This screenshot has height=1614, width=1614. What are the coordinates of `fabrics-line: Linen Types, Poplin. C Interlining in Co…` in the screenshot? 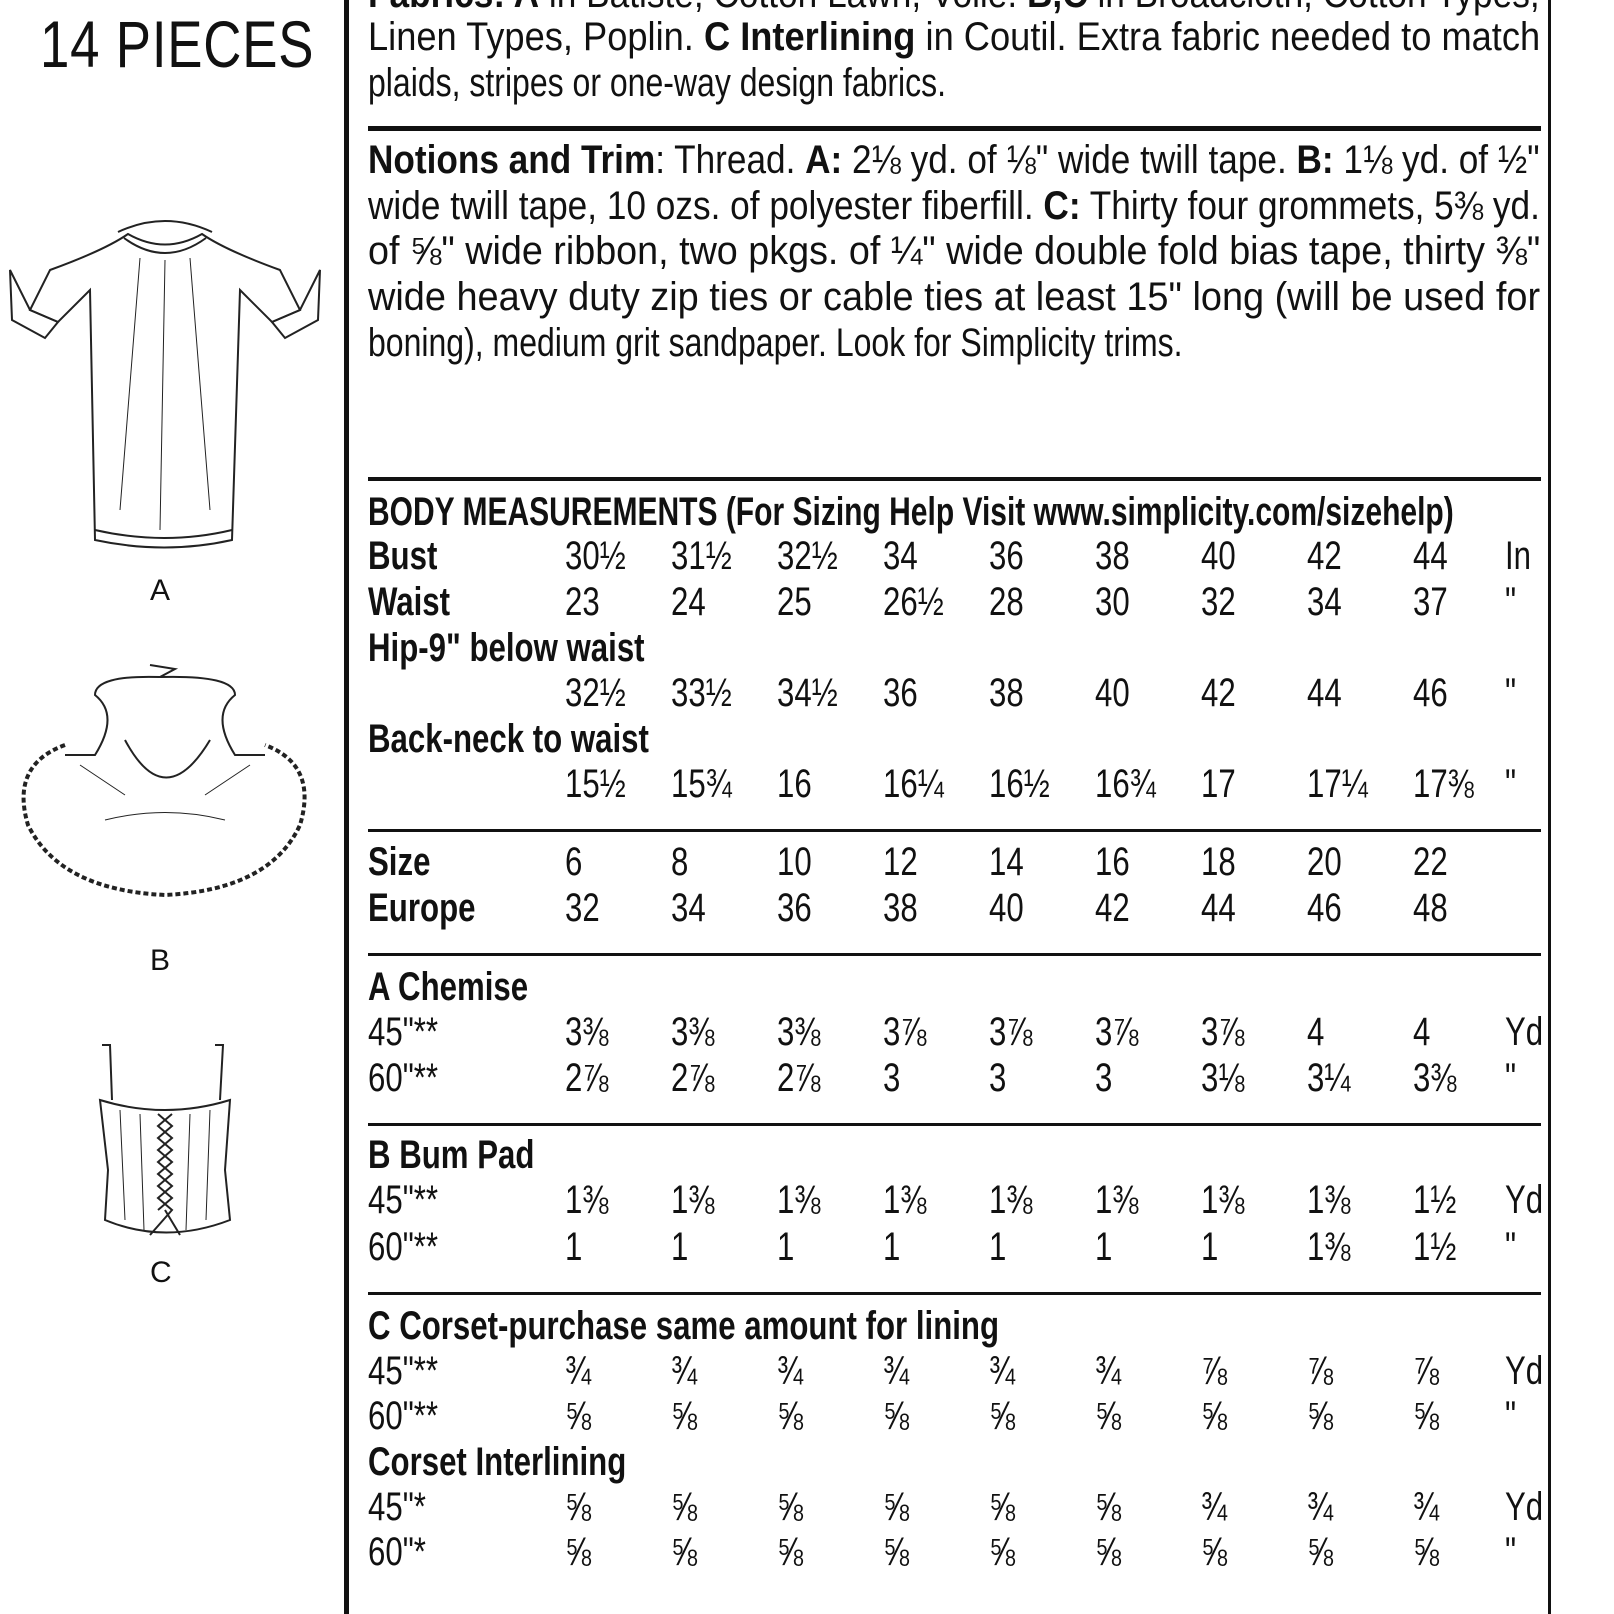 It's located at (954, 37).